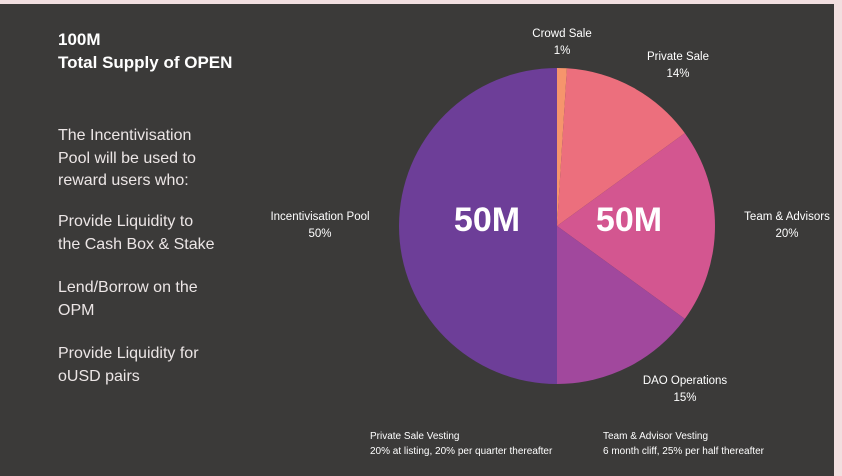 This screenshot has width=842, height=476. Describe the element at coordinates (677, 74) in the screenshot. I see `slice-percent-label: 14%` at that location.